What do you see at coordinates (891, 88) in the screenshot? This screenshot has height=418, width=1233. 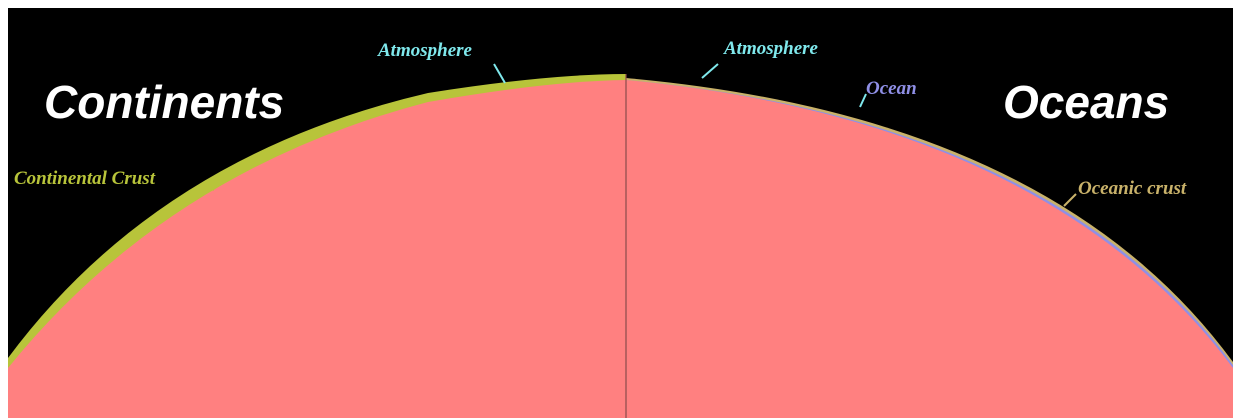 I see `ocean-label: Ocean` at bounding box center [891, 88].